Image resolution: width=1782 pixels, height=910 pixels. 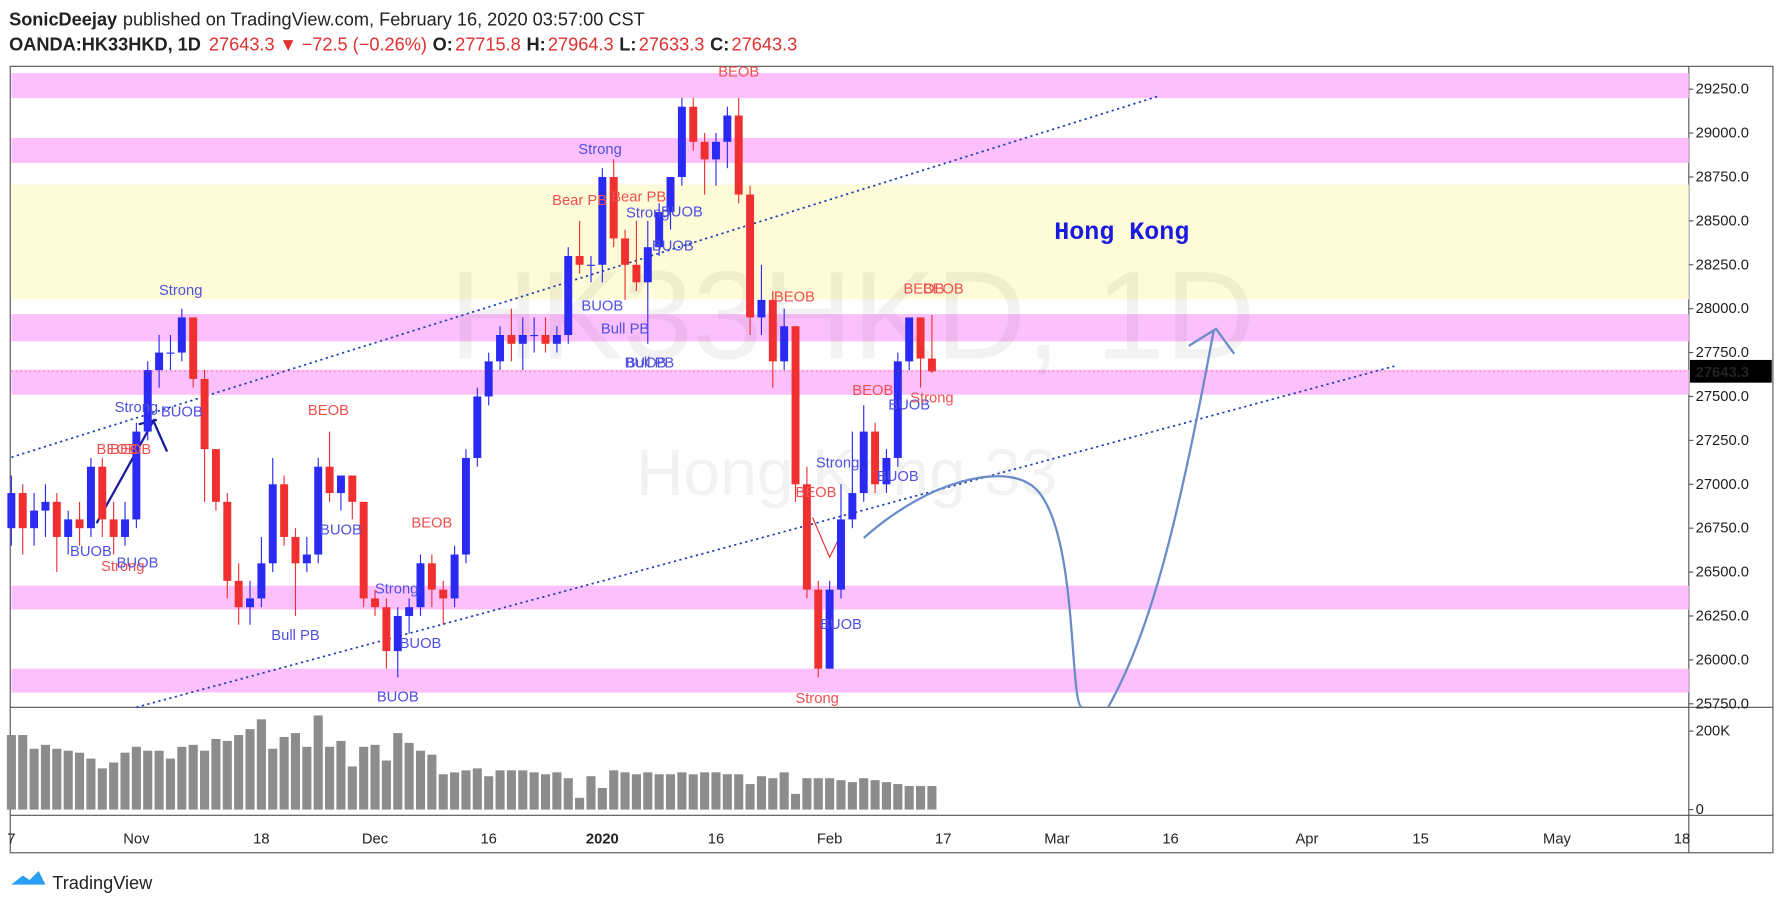 I want to click on y-tick-label: 29250.0, so click(x=1722, y=90).